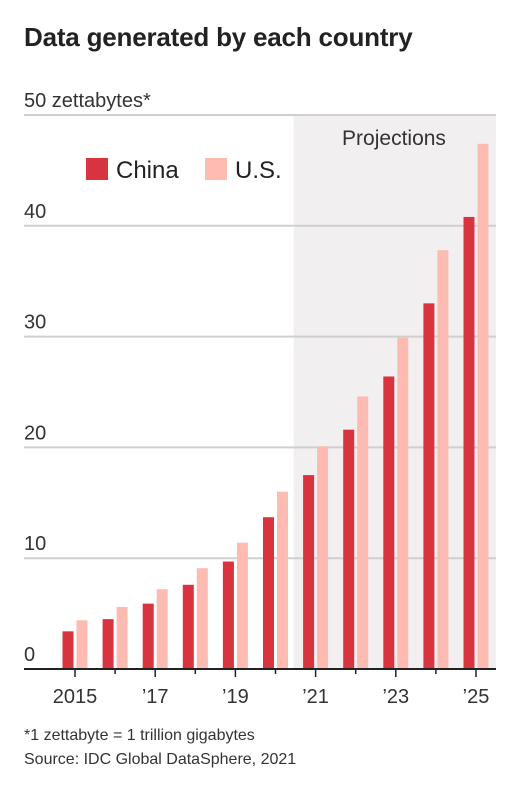  What do you see at coordinates (323, 557) in the screenshot?
I see `bar-us-2021` at bounding box center [323, 557].